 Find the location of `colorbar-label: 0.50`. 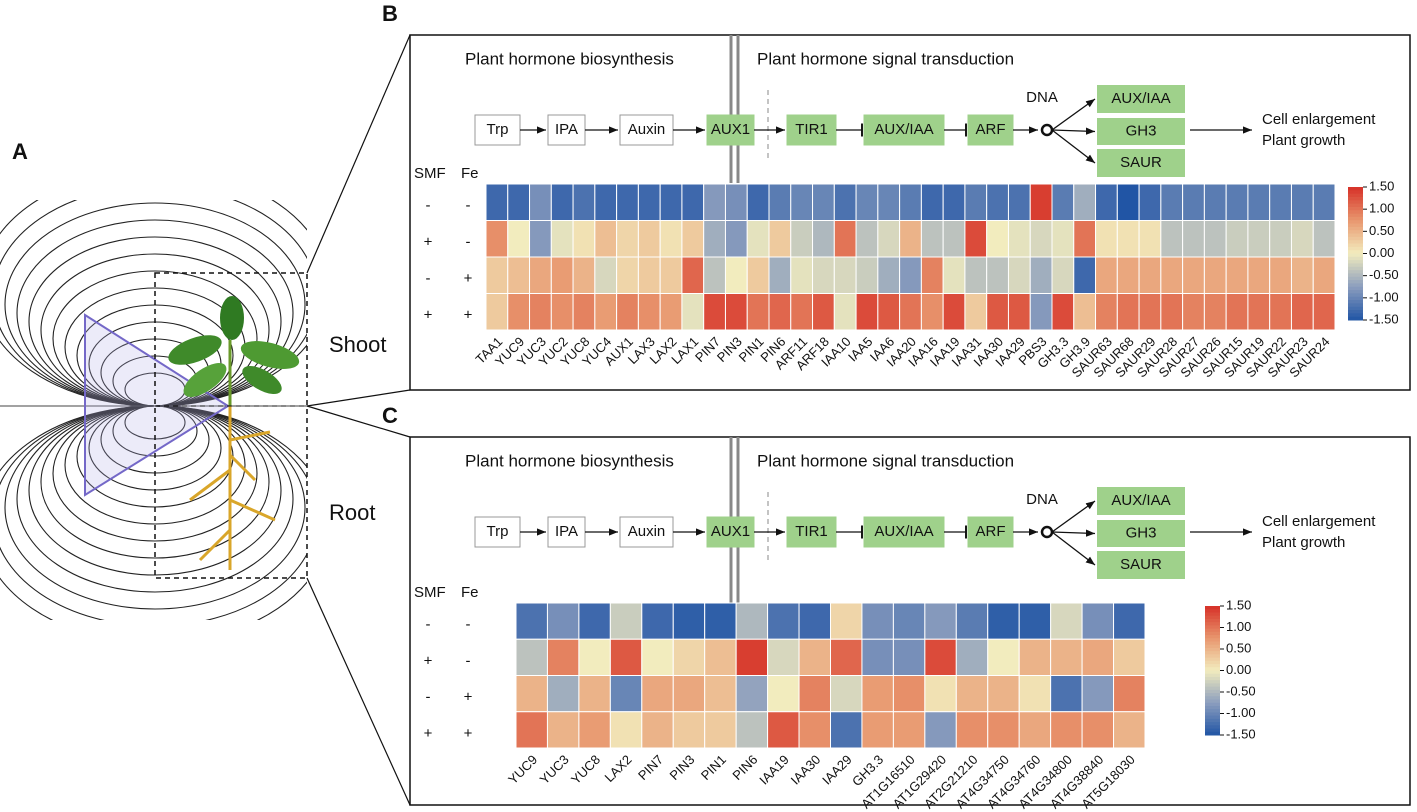

colorbar-label: 0.50 is located at coordinates (1381, 230).